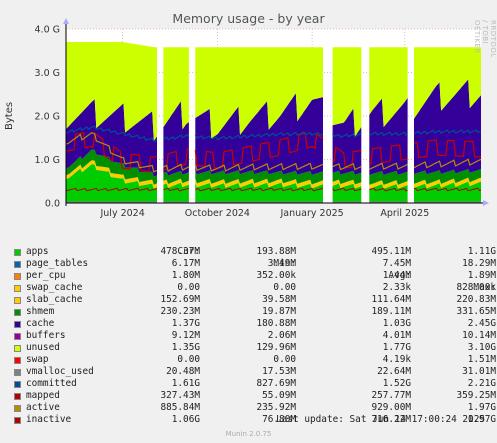 This screenshot has height=443, width=497. I want to click on x-tick-label: October 2024, so click(217, 213).